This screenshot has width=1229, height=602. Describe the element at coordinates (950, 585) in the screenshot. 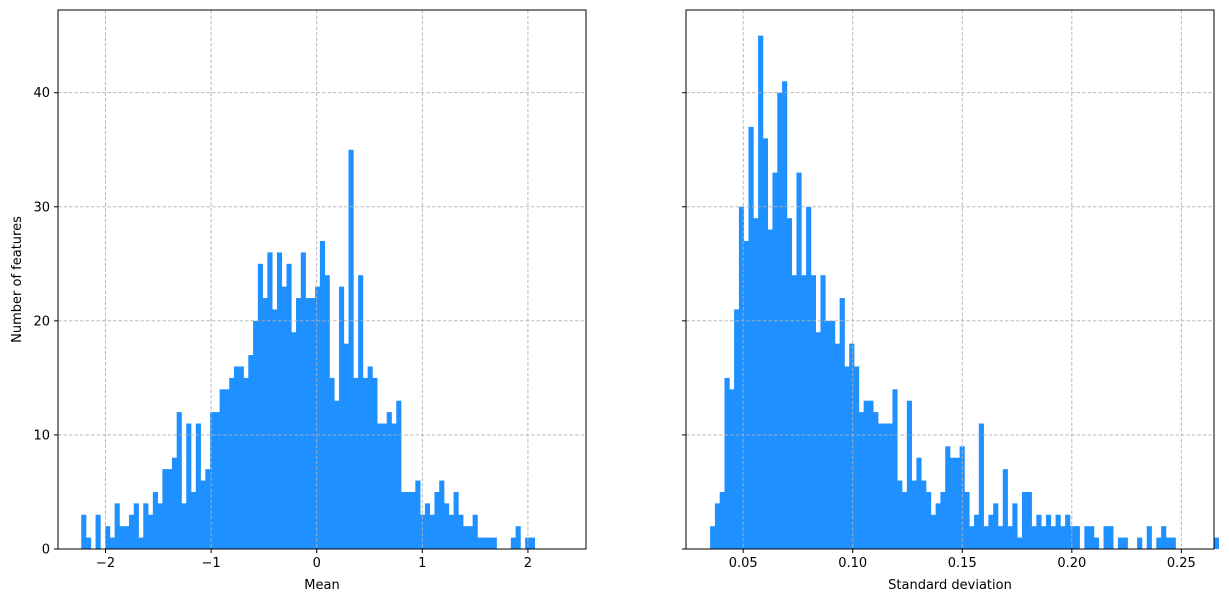

I see `x-axis-label: Standard deviation` at that location.